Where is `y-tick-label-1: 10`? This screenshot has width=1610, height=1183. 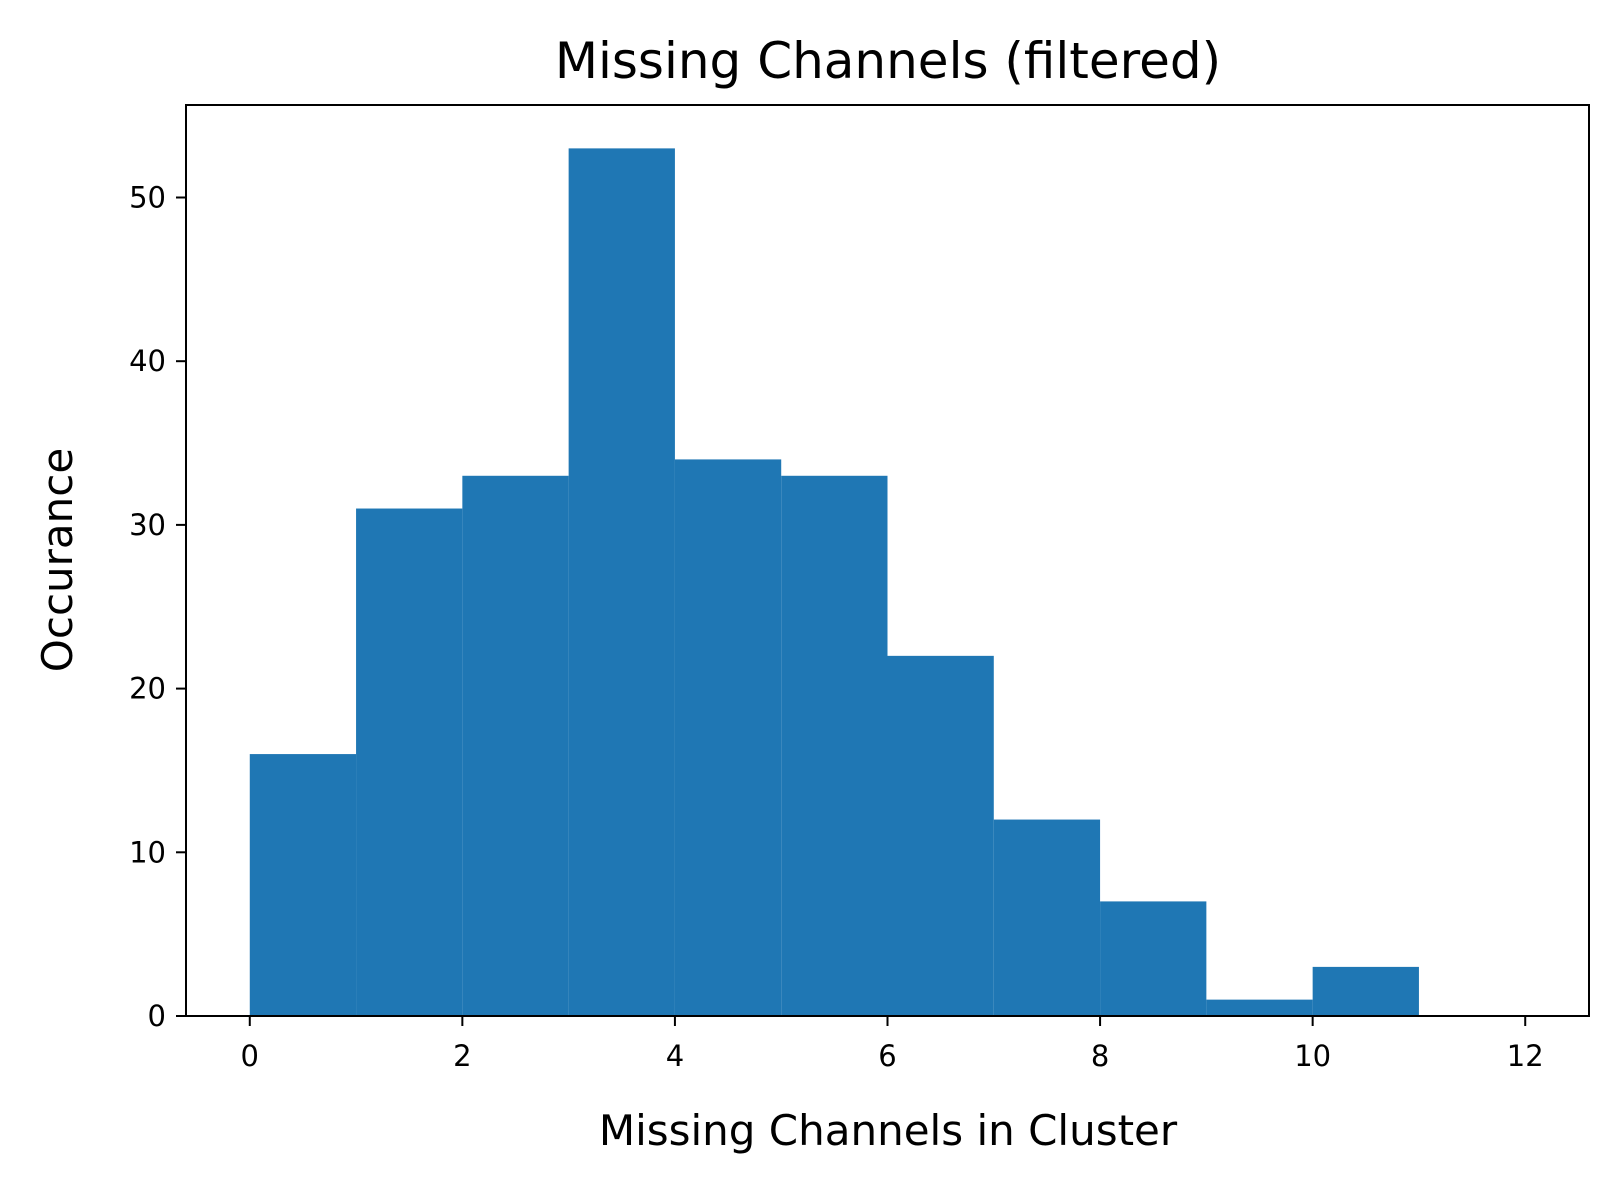
y-tick-label-1: 10 is located at coordinates (147, 852).